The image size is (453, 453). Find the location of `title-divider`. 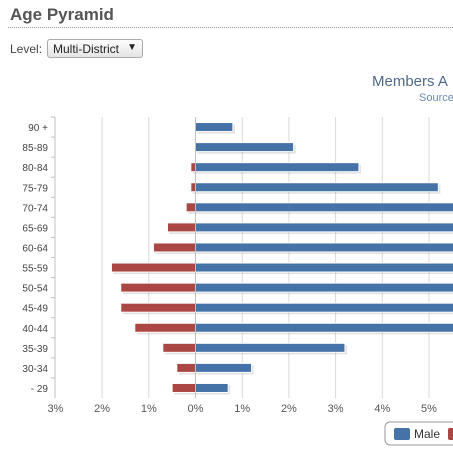

title-divider is located at coordinates (230, 27).